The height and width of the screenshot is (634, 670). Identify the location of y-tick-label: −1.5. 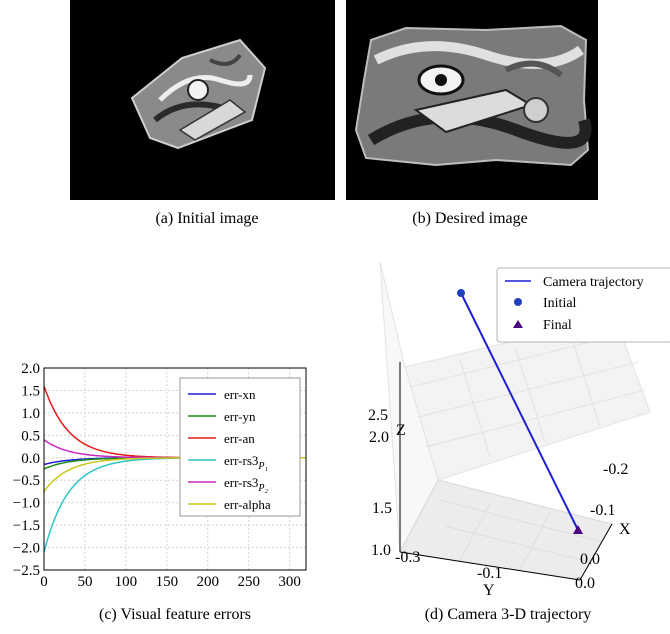
(26, 526).